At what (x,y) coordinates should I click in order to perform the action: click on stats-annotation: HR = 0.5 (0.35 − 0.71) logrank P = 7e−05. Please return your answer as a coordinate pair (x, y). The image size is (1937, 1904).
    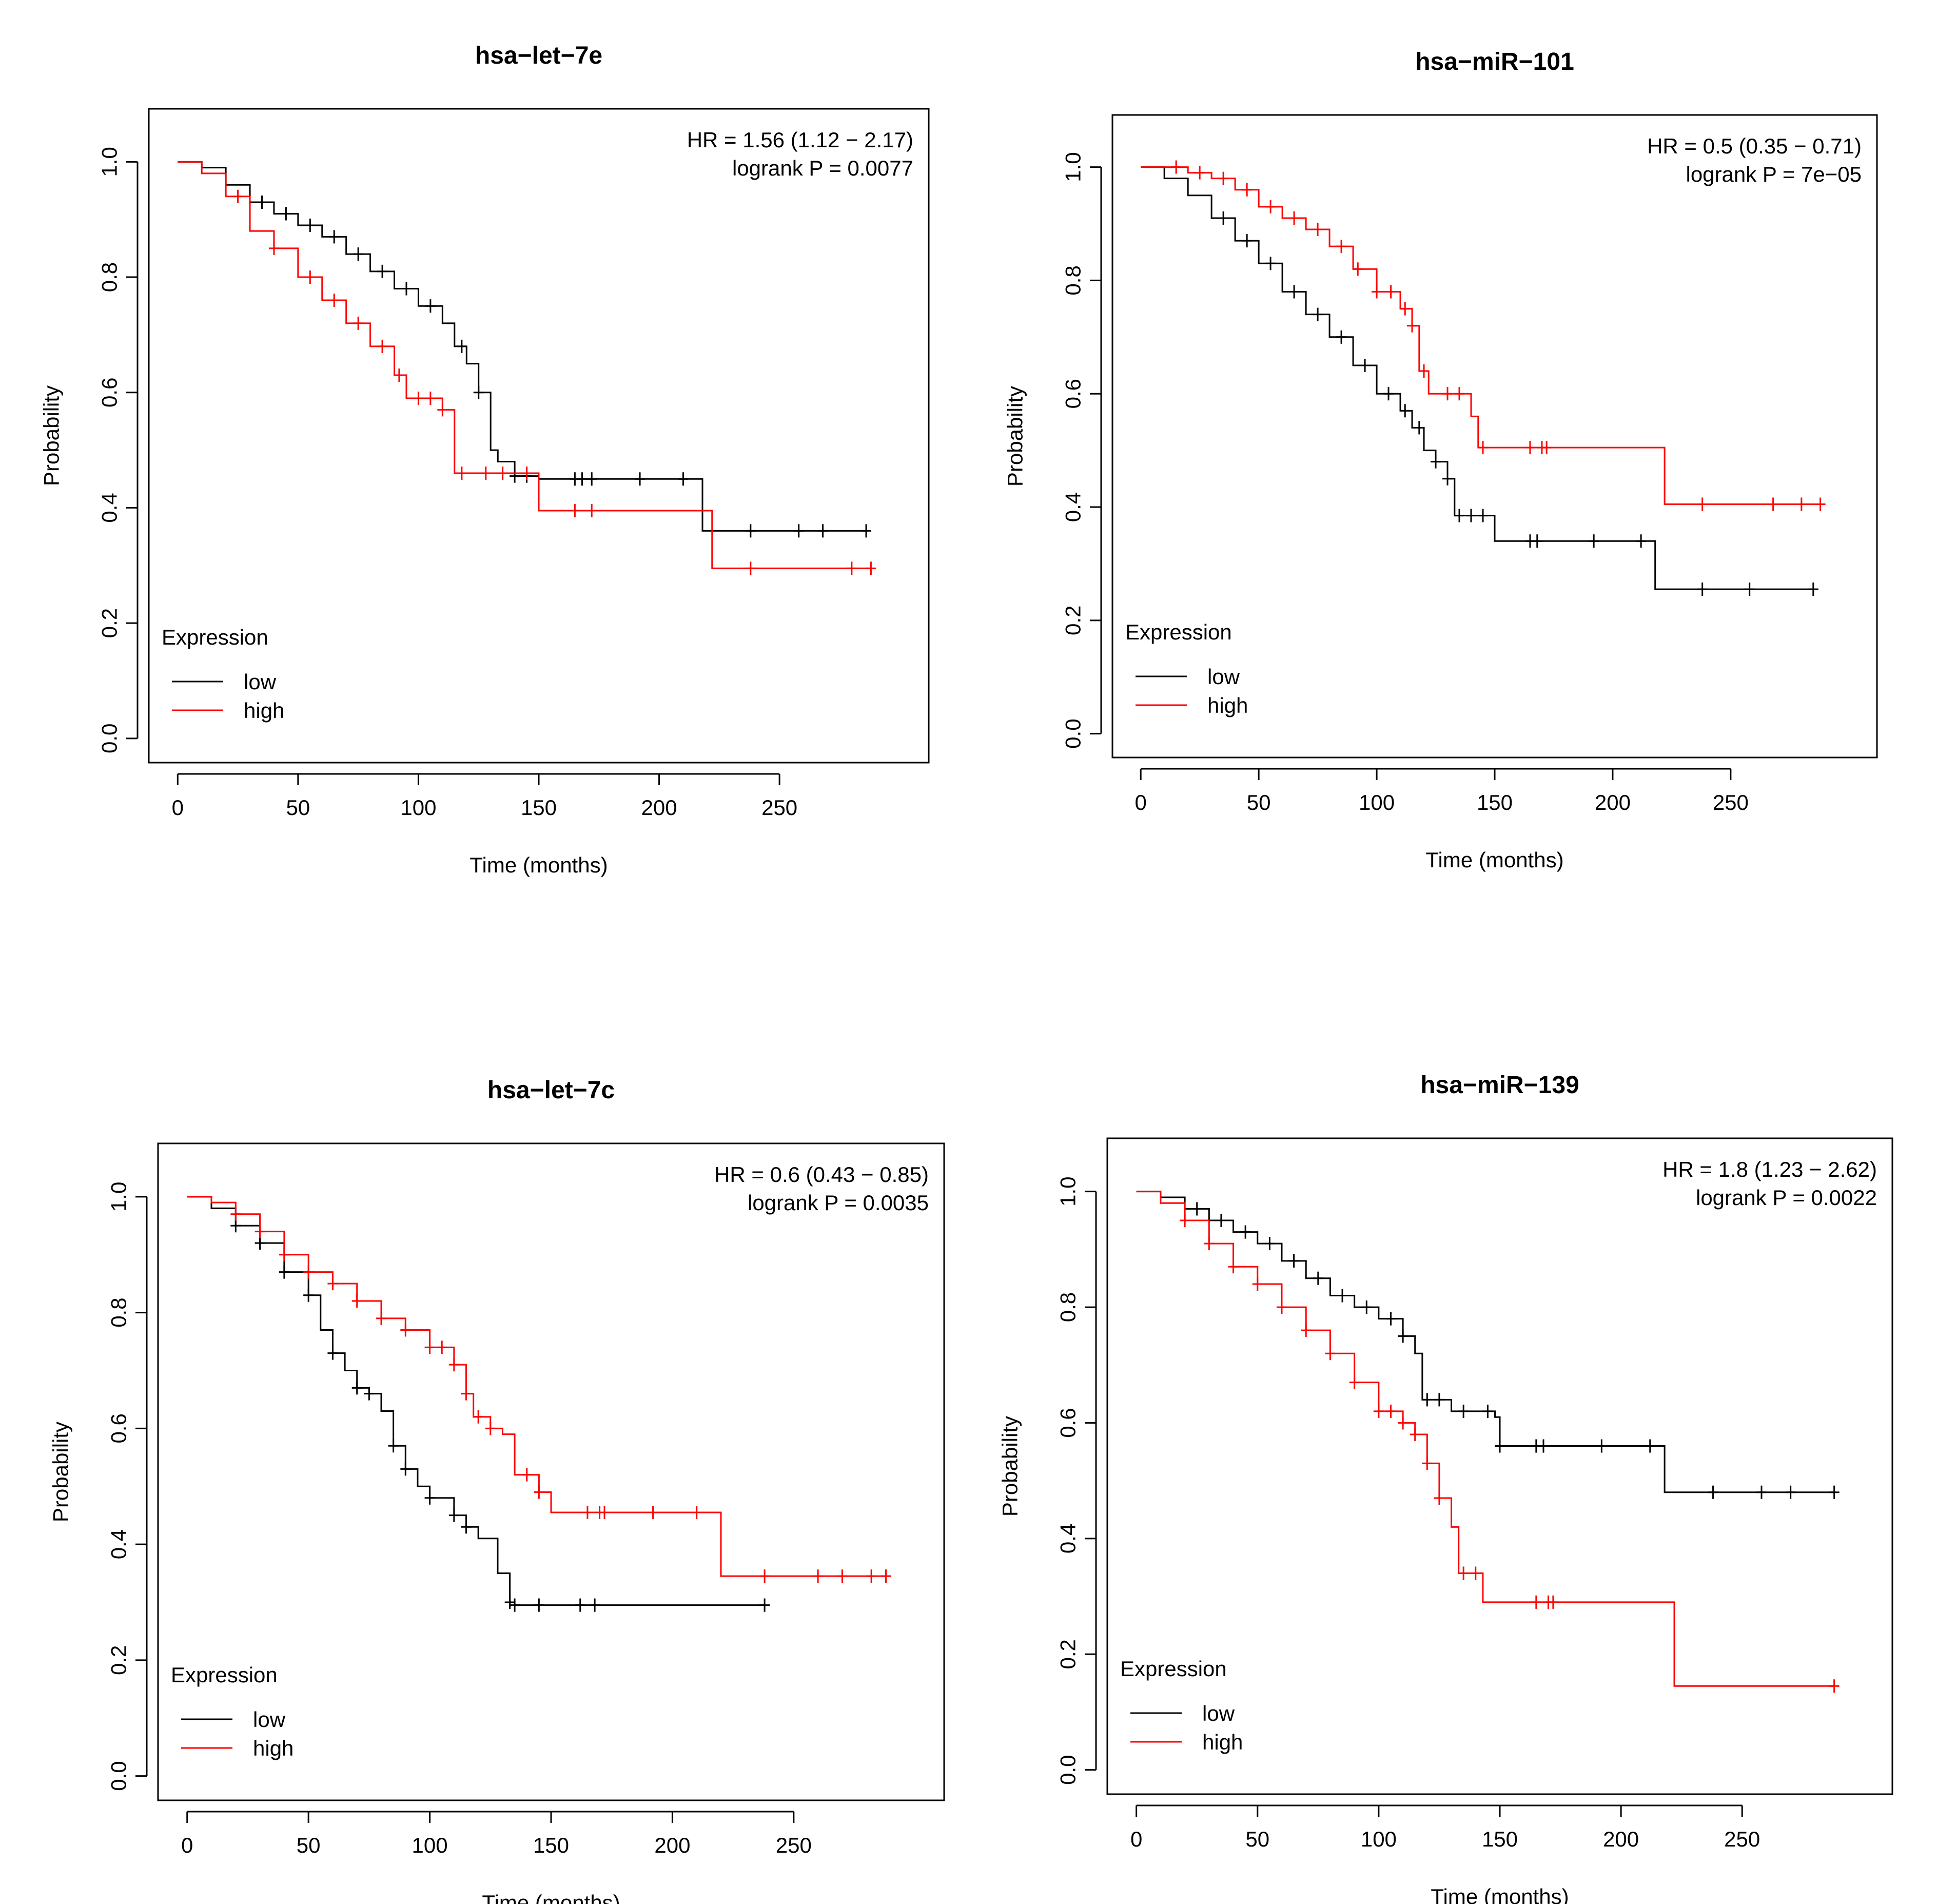
    Looking at the image, I should click on (1755, 160).